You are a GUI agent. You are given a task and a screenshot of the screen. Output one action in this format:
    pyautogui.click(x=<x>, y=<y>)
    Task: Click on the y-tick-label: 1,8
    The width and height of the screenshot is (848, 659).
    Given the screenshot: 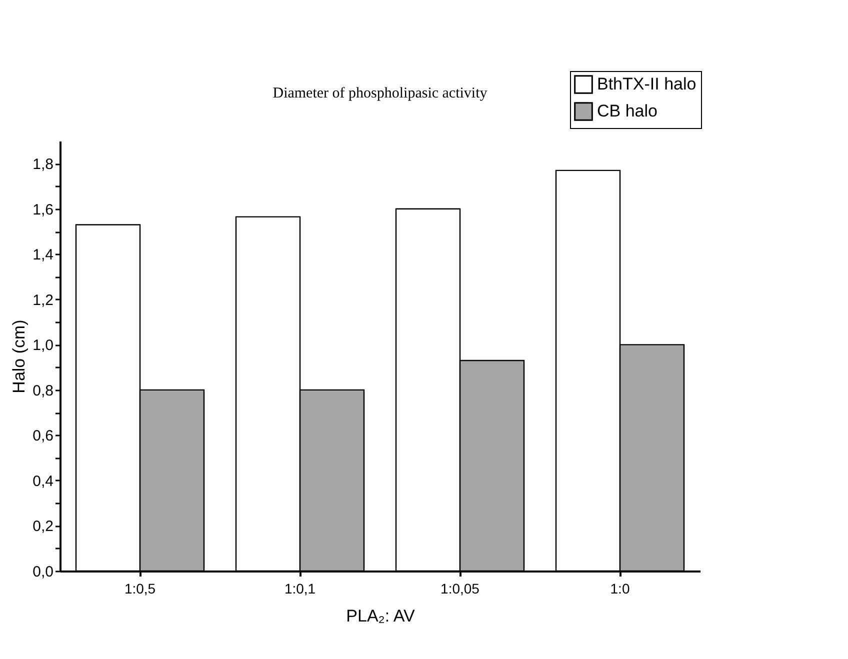 What is the action you would take?
    pyautogui.click(x=43, y=165)
    